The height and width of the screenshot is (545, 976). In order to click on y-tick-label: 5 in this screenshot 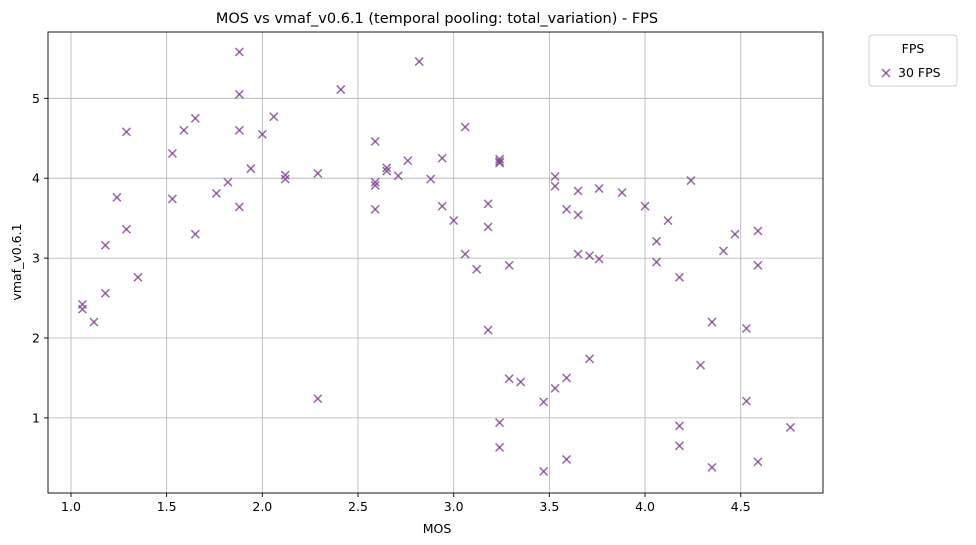, I will do `click(36, 98)`.